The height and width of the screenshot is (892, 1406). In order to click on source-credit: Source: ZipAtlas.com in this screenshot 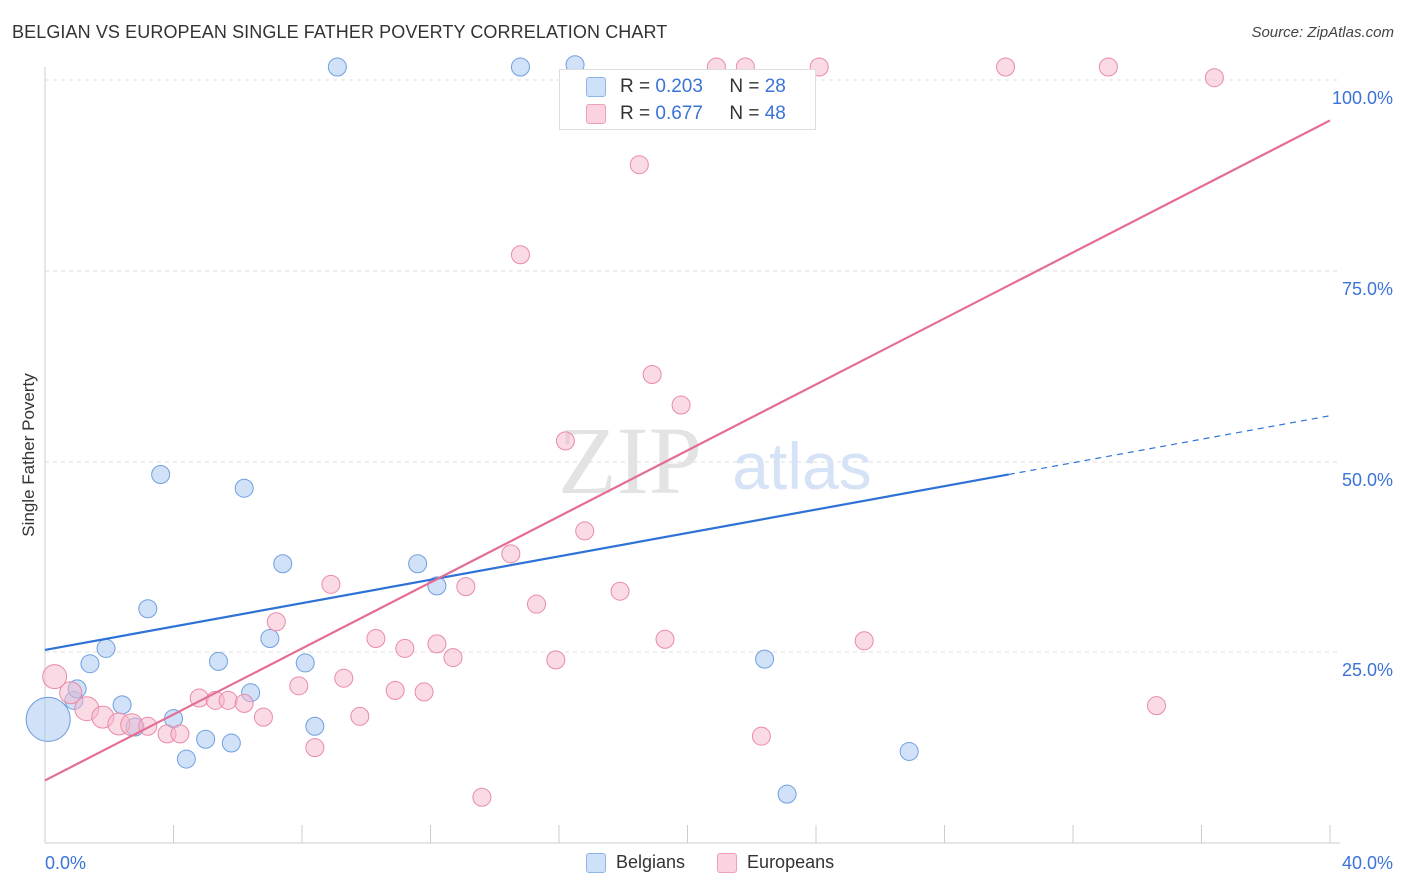, I will do `click(1322, 32)`.